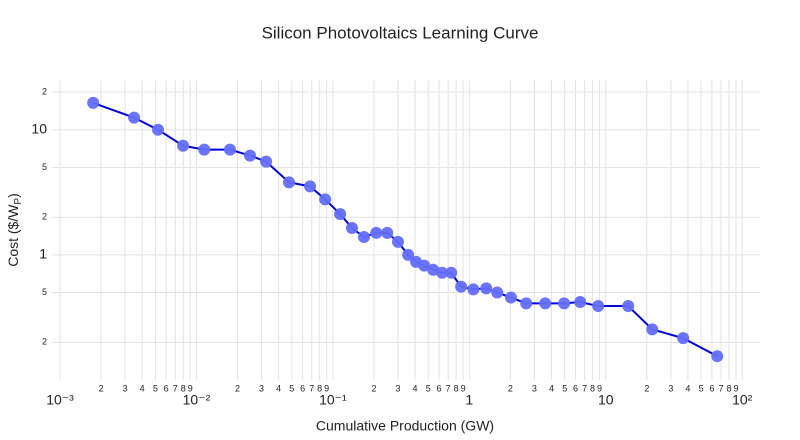  I want to click on x-tick-label: 10⁻³, so click(60, 400).